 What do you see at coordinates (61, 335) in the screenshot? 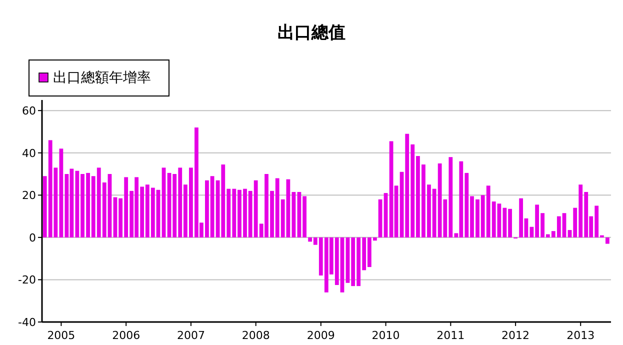
I see `x-tick-label: 2005` at bounding box center [61, 335].